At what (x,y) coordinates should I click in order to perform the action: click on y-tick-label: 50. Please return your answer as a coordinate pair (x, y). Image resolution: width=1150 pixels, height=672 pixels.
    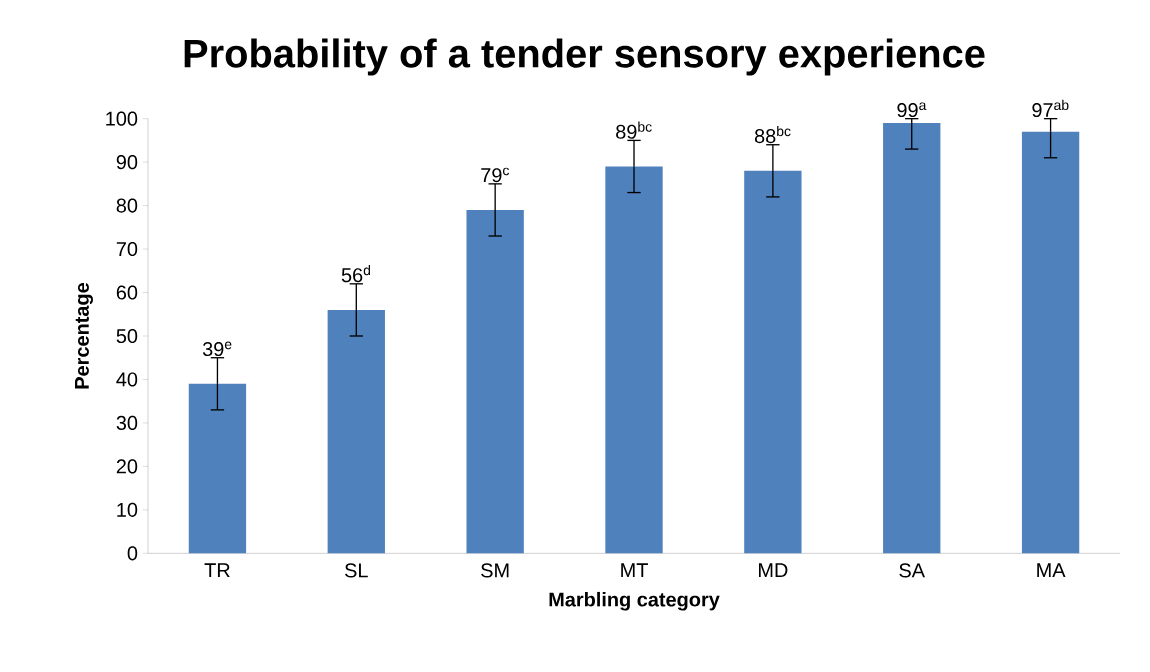
    Looking at the image, I should click on (127, 336).